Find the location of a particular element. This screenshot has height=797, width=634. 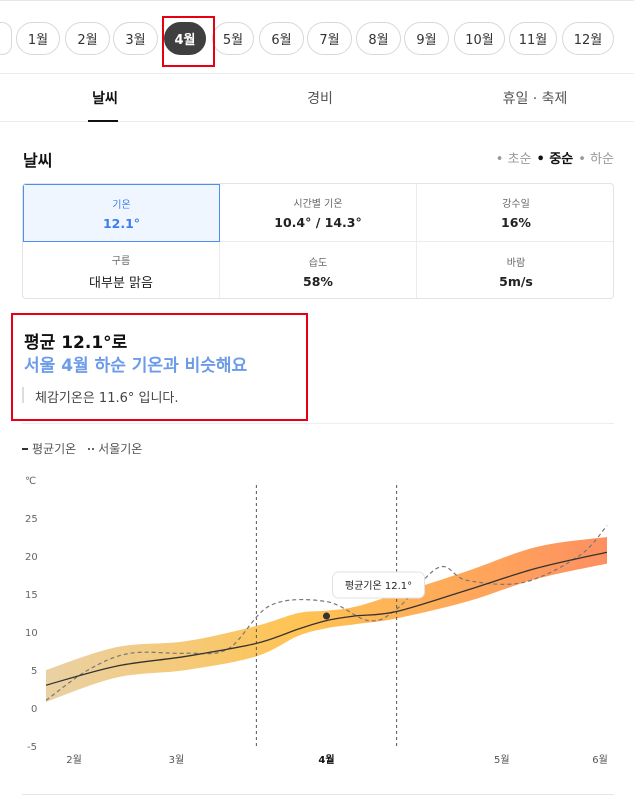

stat-label: 기온 is located at coordinates (121, 205).